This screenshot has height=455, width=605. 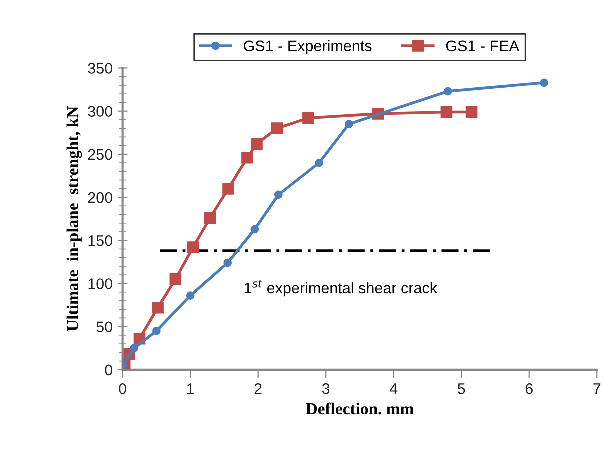 What do you see at coordinates (108, 370) in the screenshot?
I see `y-tick-label: 0` at bounding box center [108, 370].